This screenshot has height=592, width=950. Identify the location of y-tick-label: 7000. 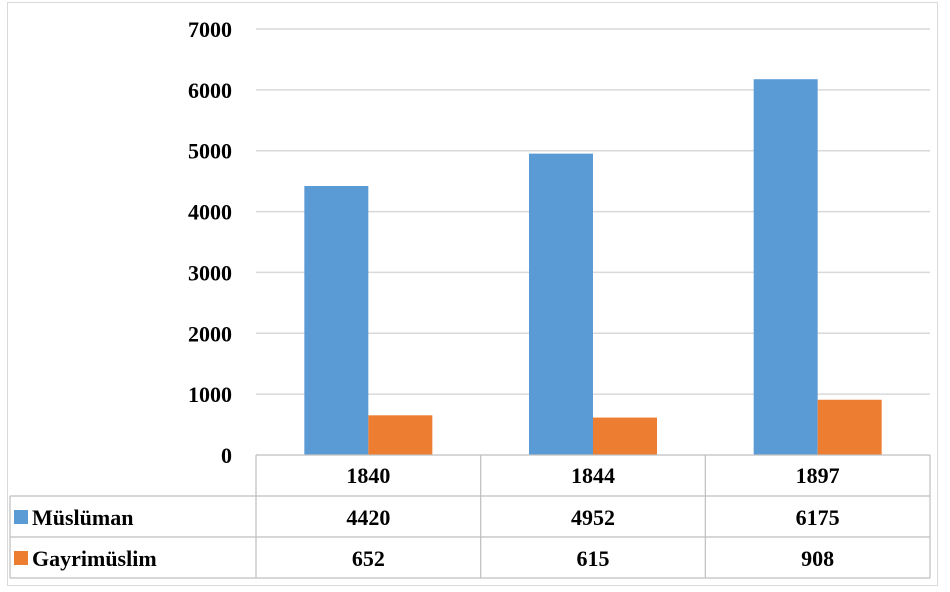
(210, 29).